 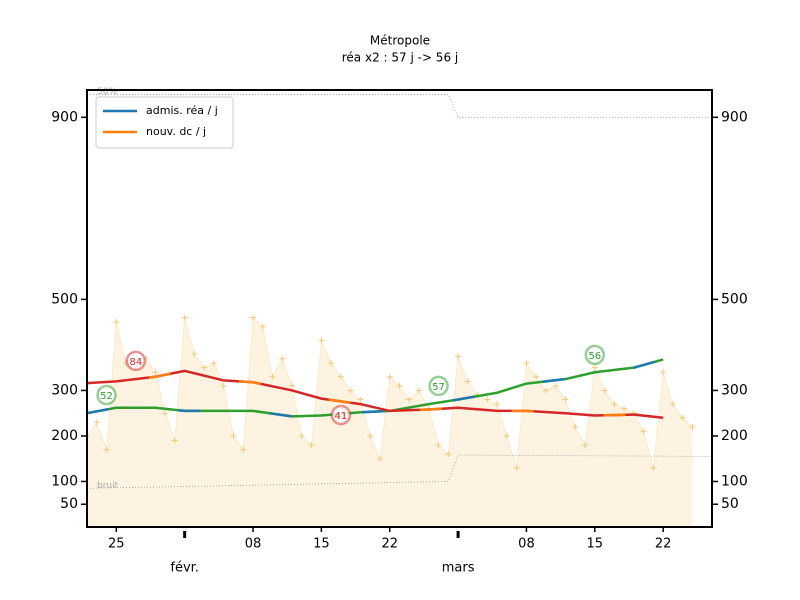 I want to click on annotation-label: 57, so click(x=438, y=387).